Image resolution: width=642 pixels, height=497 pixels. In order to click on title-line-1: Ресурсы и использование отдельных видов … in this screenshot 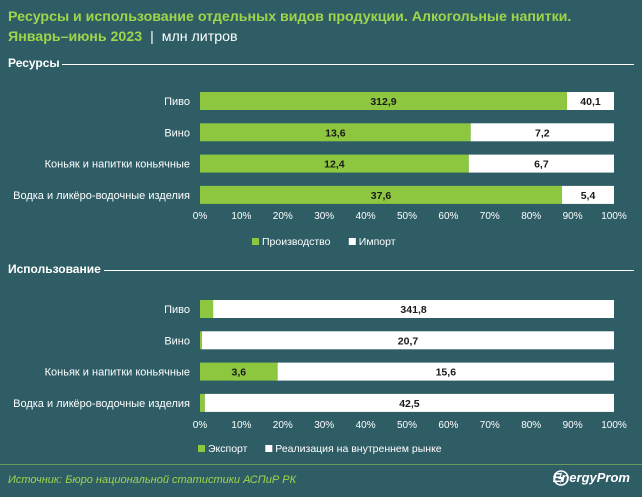, I will do `click(290, 17)`.